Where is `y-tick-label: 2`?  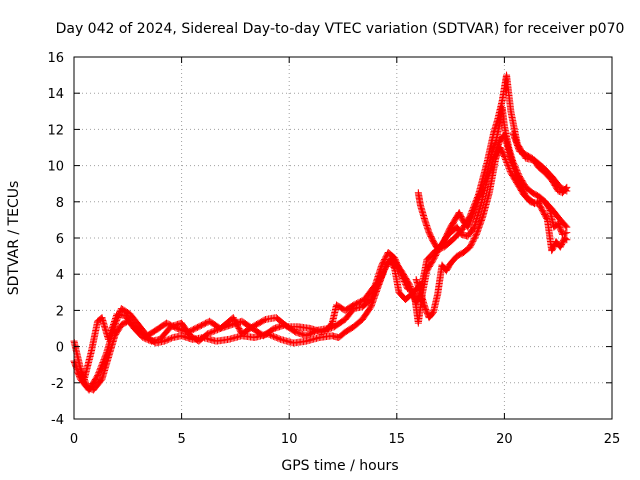 y-tick-label: 2 is located at coordinates (60, 311).